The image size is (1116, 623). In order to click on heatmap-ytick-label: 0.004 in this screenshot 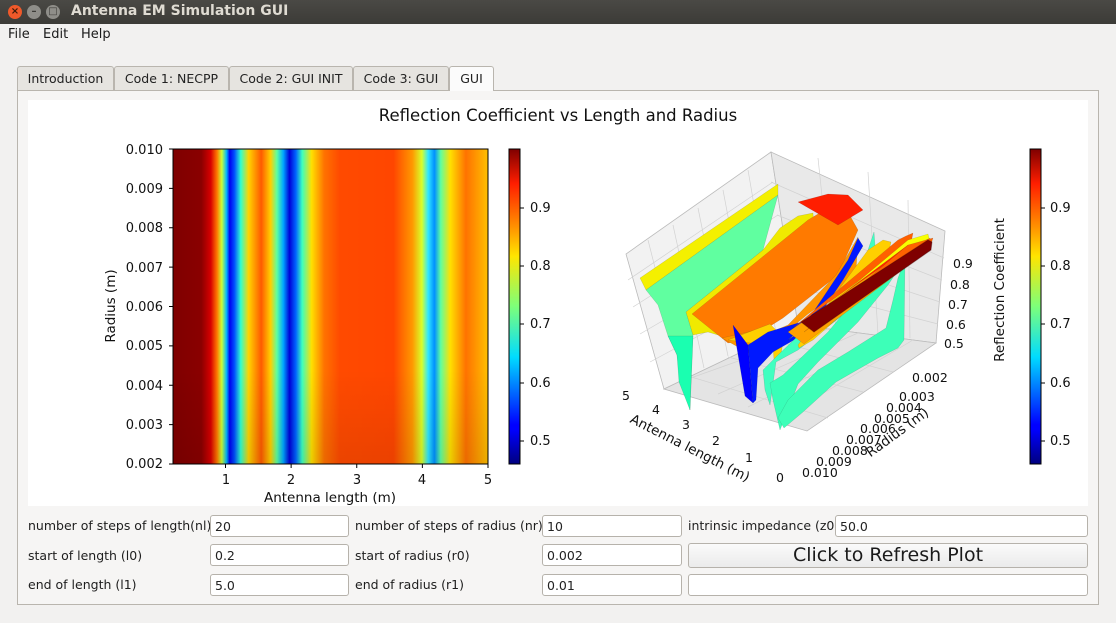, I will do `click(144, 386)`.